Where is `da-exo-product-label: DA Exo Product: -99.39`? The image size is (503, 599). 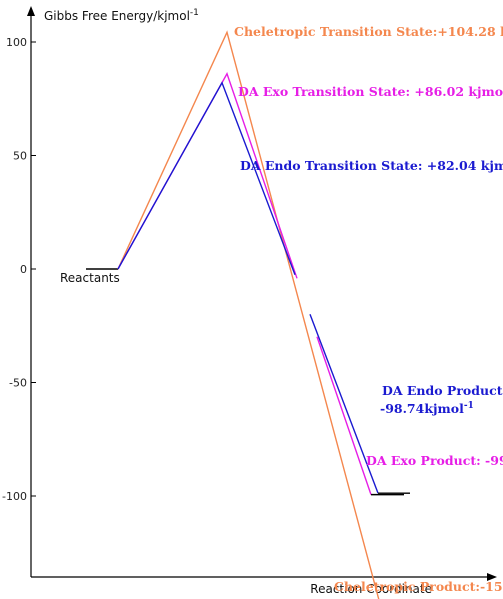
da-exo-product-label: DA Exo Product: -99.39 is located at coordinates (434, 460).